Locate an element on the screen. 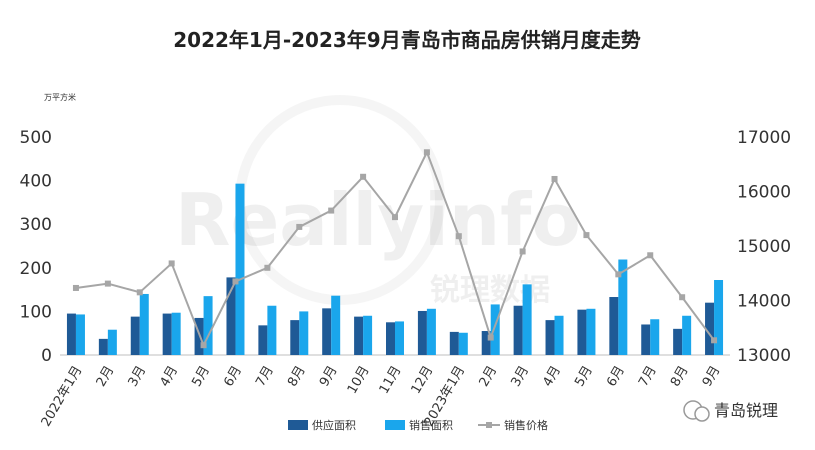 The height and width of the screenshot is (450, 815). legend-label-price: 销售价格 is located at coordinates (526, 425).